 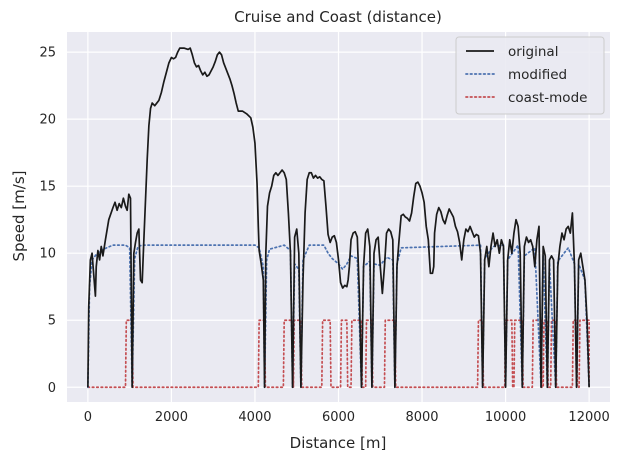 What do you see at coordinates (537, 75) in the screenshot?
I see `legend-label-modified: modified` at bounding box center [537, 75].